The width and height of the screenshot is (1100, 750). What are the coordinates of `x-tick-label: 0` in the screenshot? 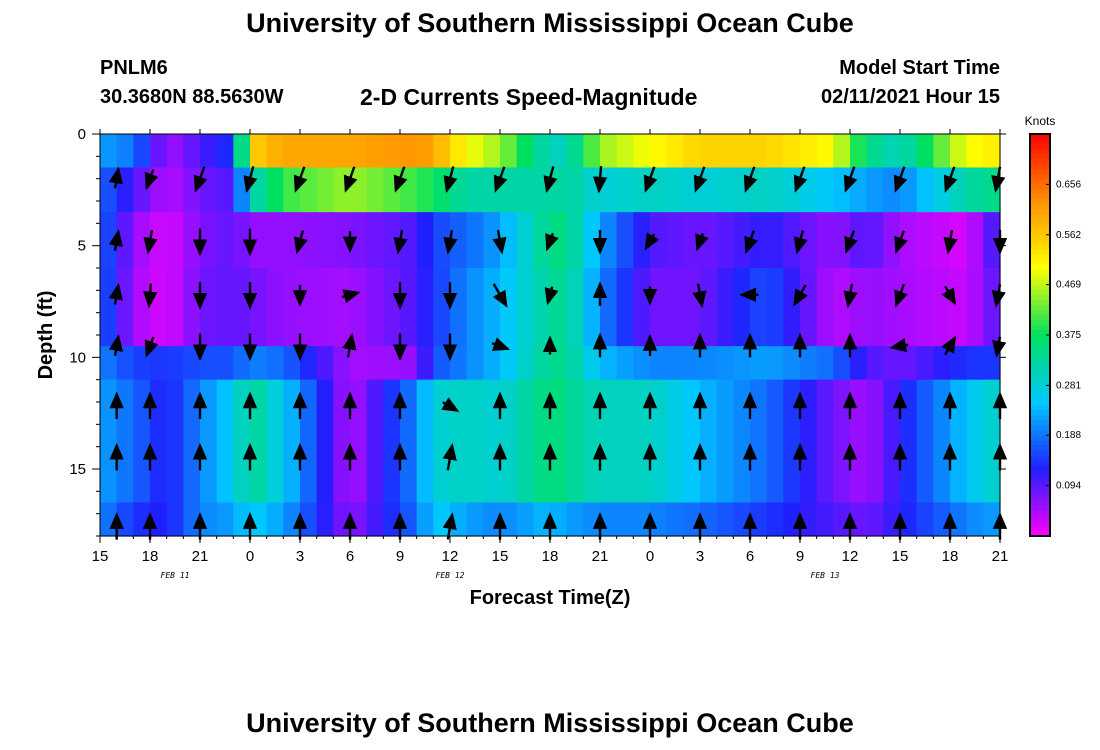 It's located at (650, 556).